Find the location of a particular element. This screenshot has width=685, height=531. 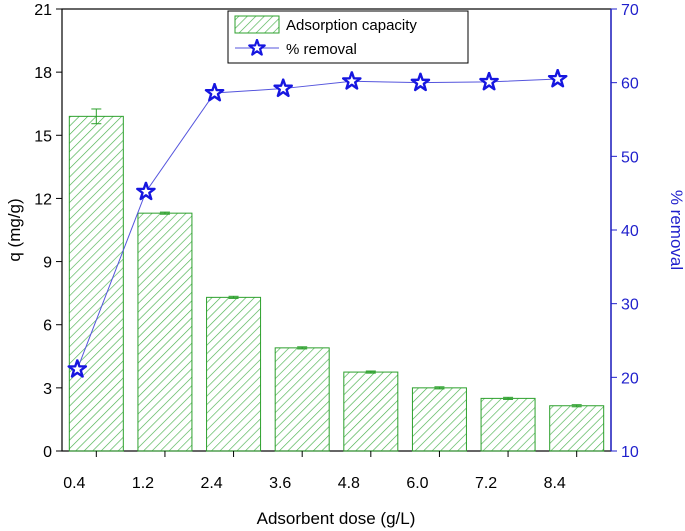

left-tick-label: 0 is located at coordinates (47, 452).